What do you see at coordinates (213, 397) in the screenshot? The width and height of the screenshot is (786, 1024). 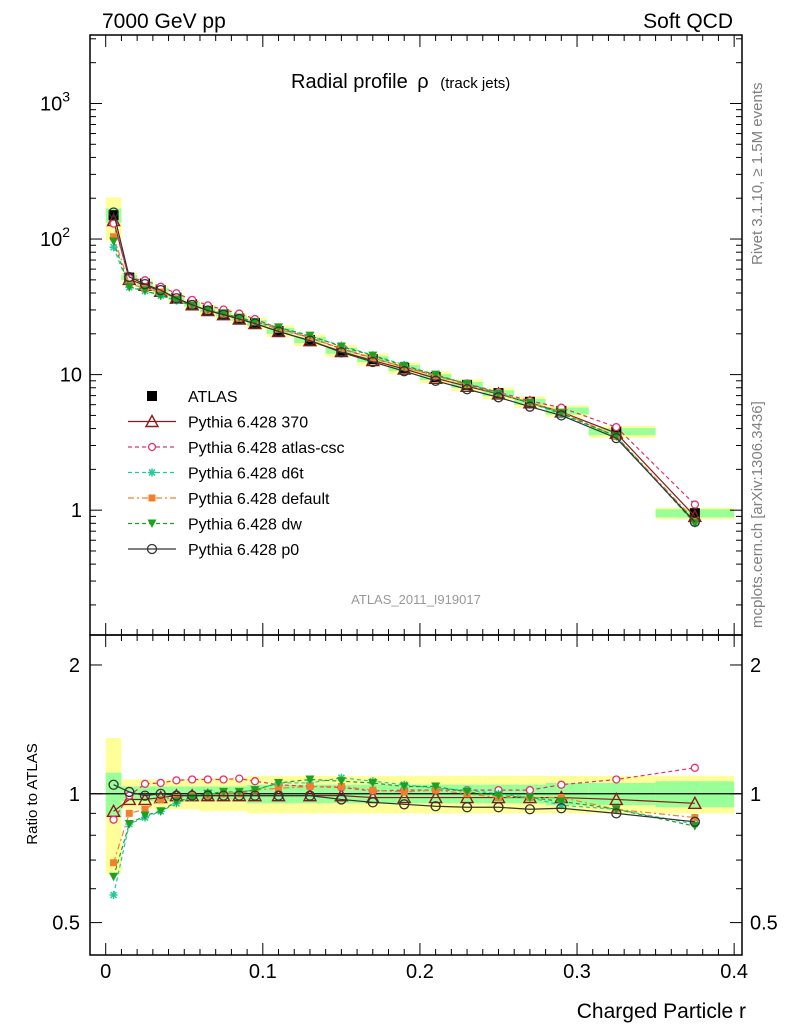 I see `legend-label-atlas: ATLAS` at bounding box center [213, 397].